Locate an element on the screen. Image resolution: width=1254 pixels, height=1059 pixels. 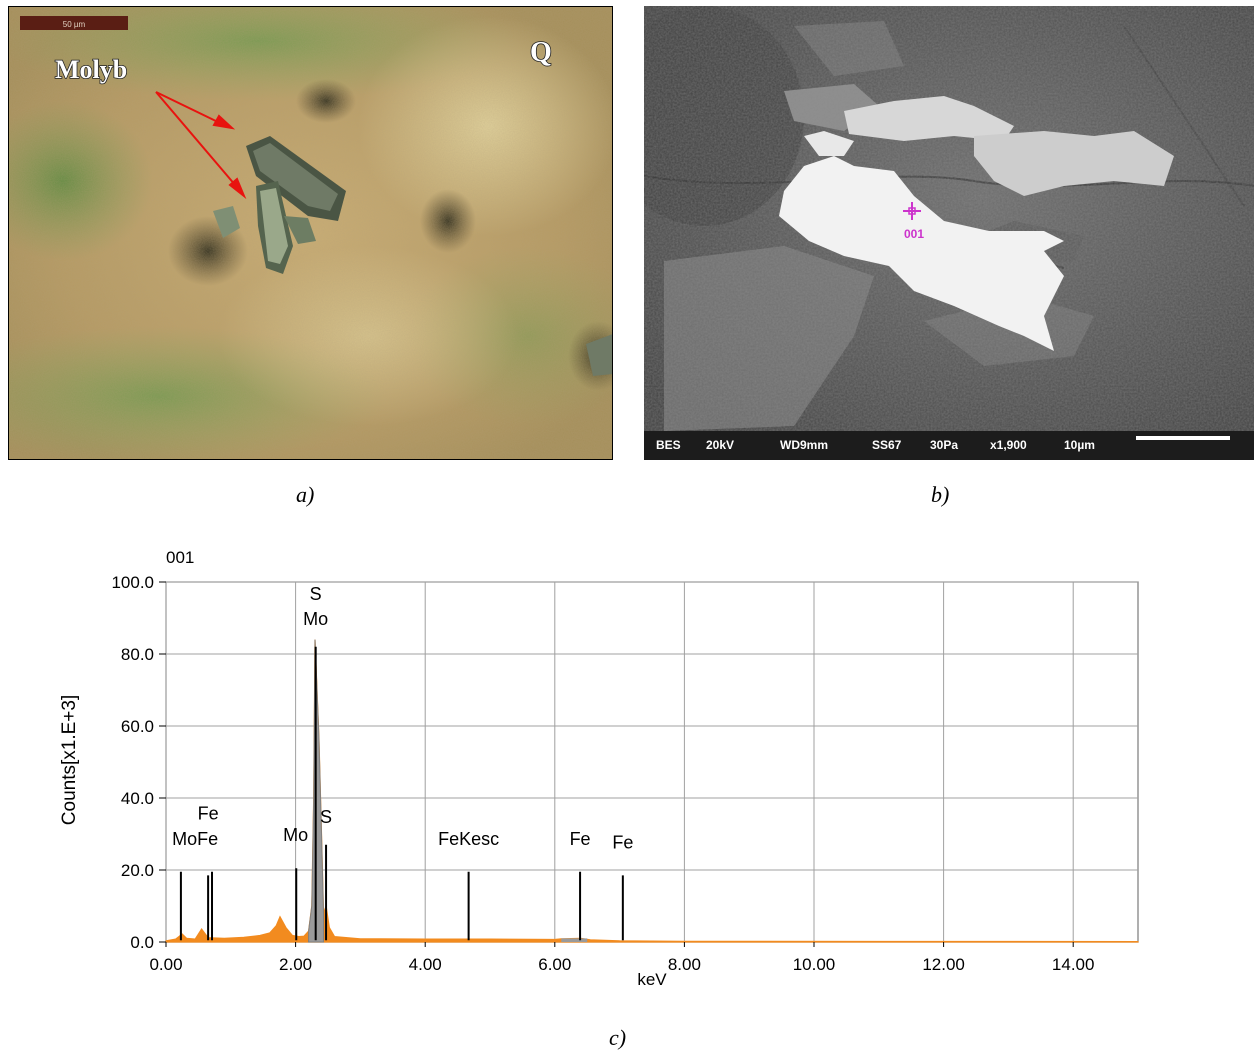
sem-scale-bar is located at coordinates (1183, 438).